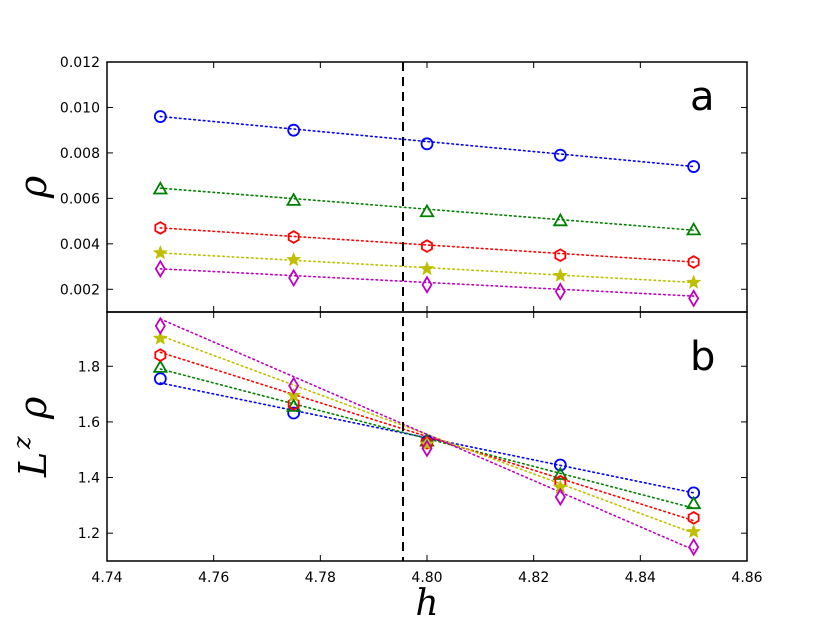 The width and height of the screenshot is (830, 623). What do you see at coordinates (640, 578) in the screenshot?
I see `x-tick-label: 4.84` at bounding box center [640, 578].